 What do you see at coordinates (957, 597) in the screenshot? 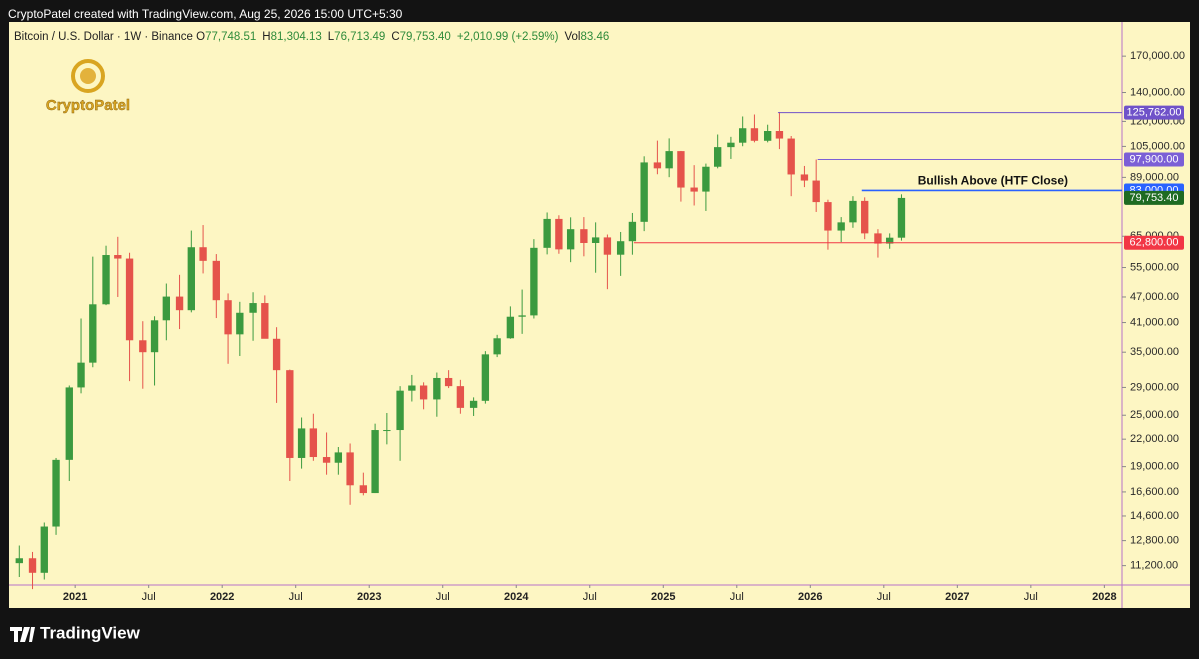
I see `x-tick-label: 2027` at bounding box center [957, 597].